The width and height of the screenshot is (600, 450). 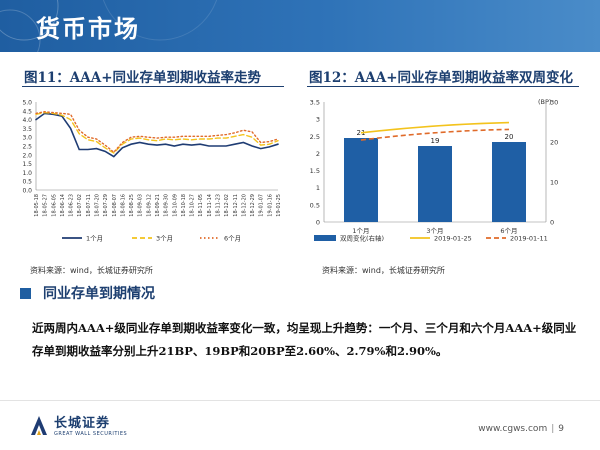 I want to click on x-tick-label: 18-11-05, so click(x=201, y=205).